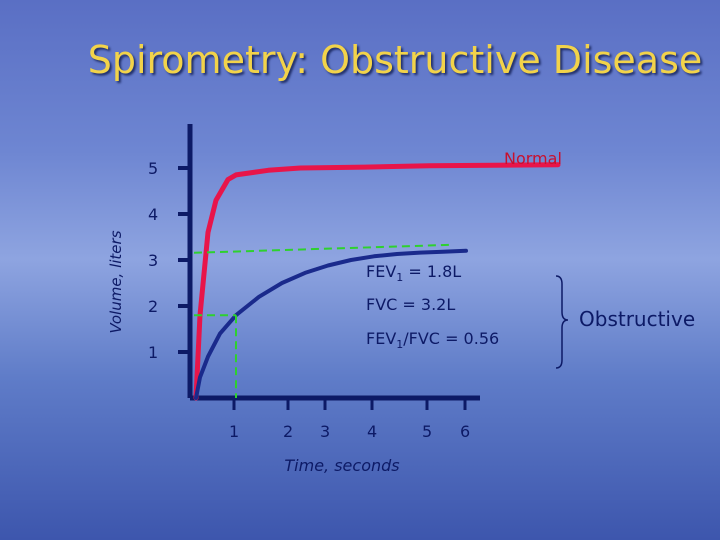 The height and width of the screenshot is (540, 720). I want to click on x-tick-label: 1, so click(234, 431).